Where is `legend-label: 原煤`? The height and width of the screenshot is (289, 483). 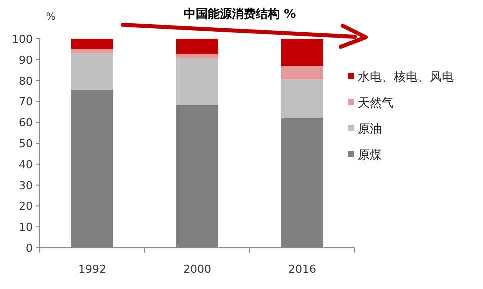
legend-label: 原煤 is located at coordinates (370, 155).